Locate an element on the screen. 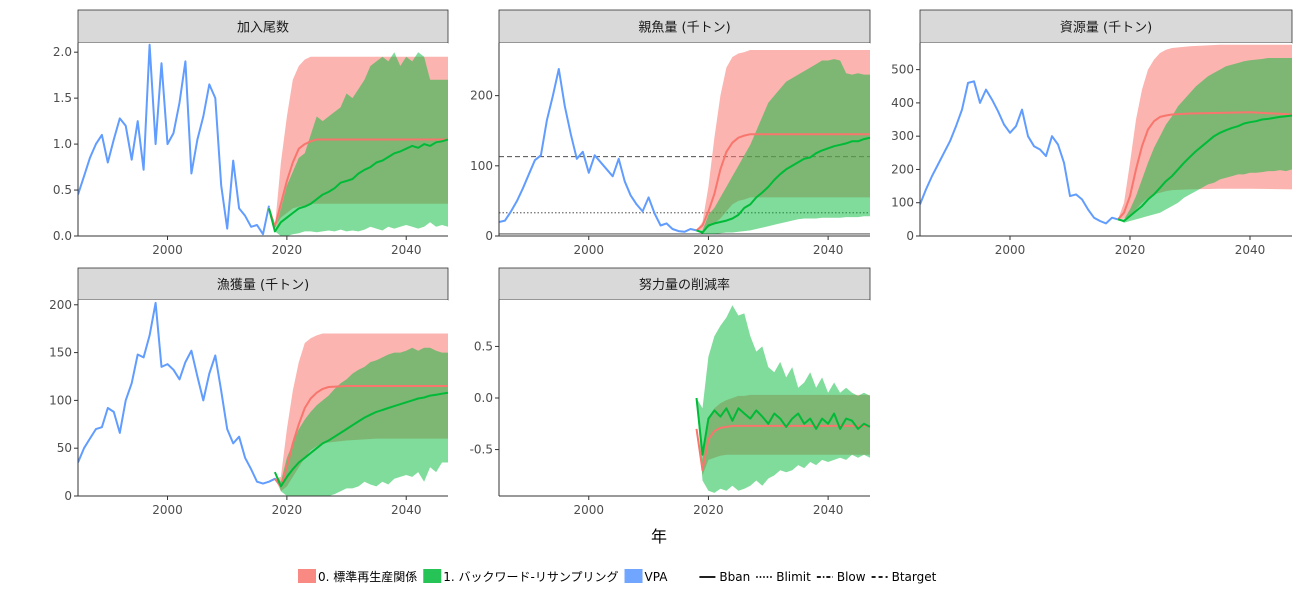 The width and height of the screenshot is (1303, 591). panel-2: 親魚量 (千トン) 0 100 200 2000 2020 2040 is located at coordinates (670, 133).